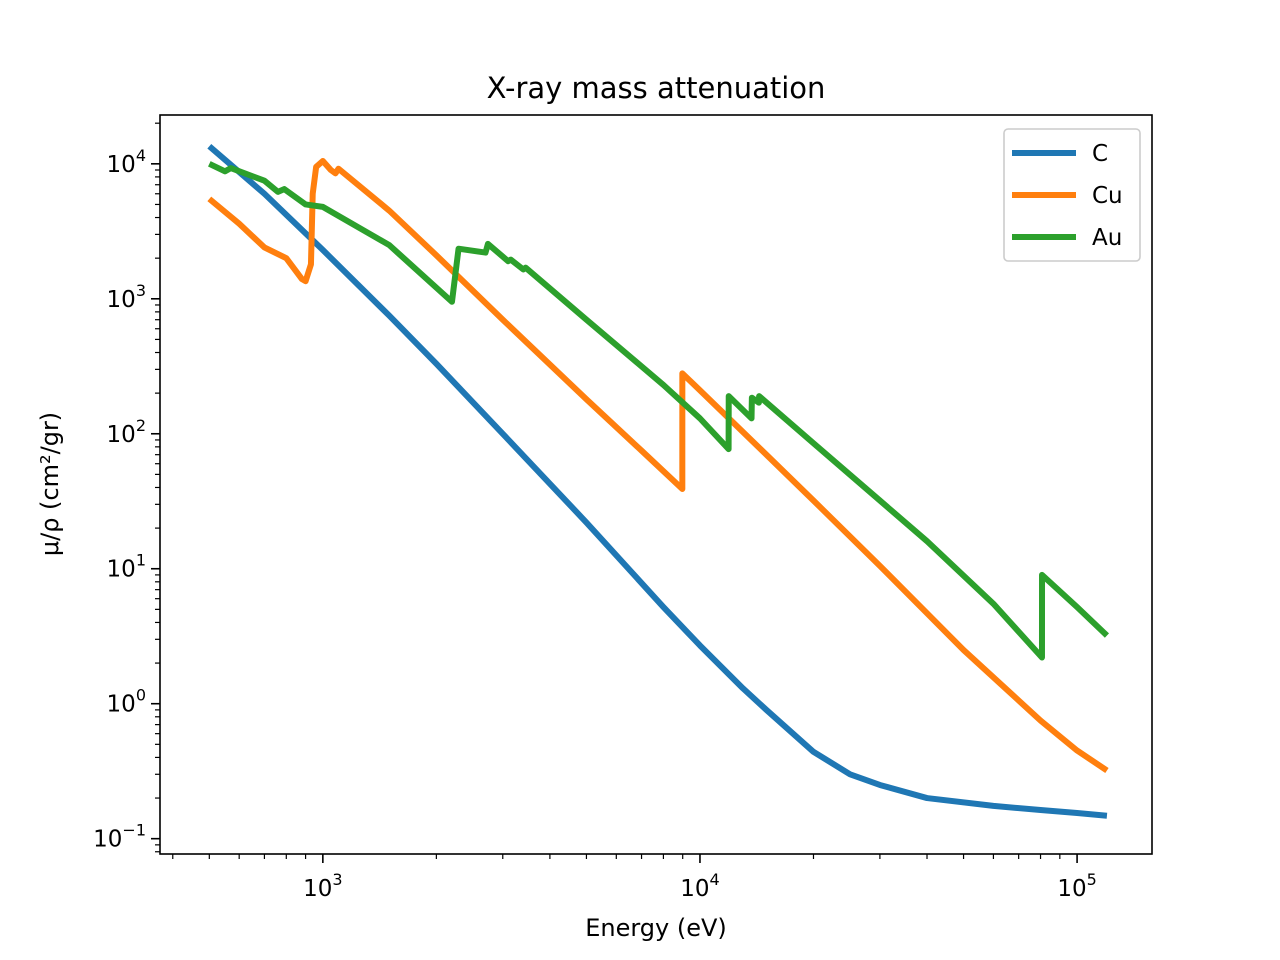 The image size is (1280, 960). Describe the element at coordinates (141, 155) in the screenshot. I see `y-tick-exponent: 4` at that location.